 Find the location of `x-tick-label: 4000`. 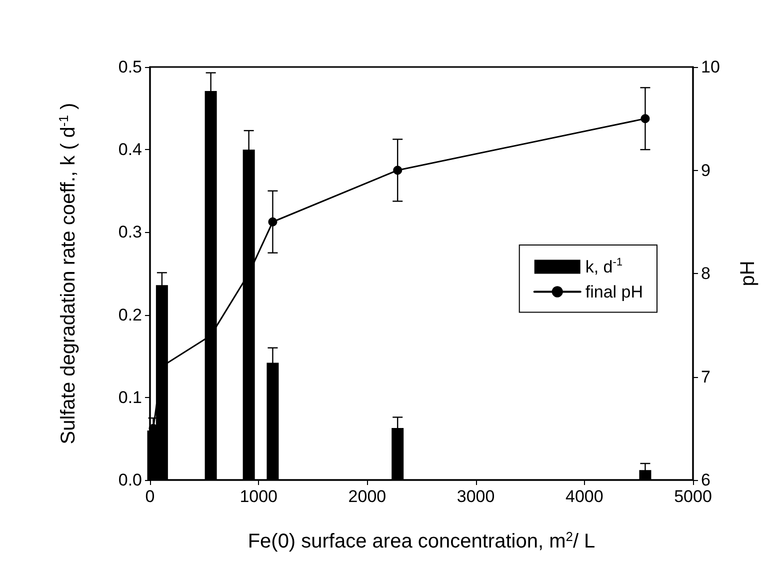

x-tick-label: 4000 is located at coordinates (584, 496).